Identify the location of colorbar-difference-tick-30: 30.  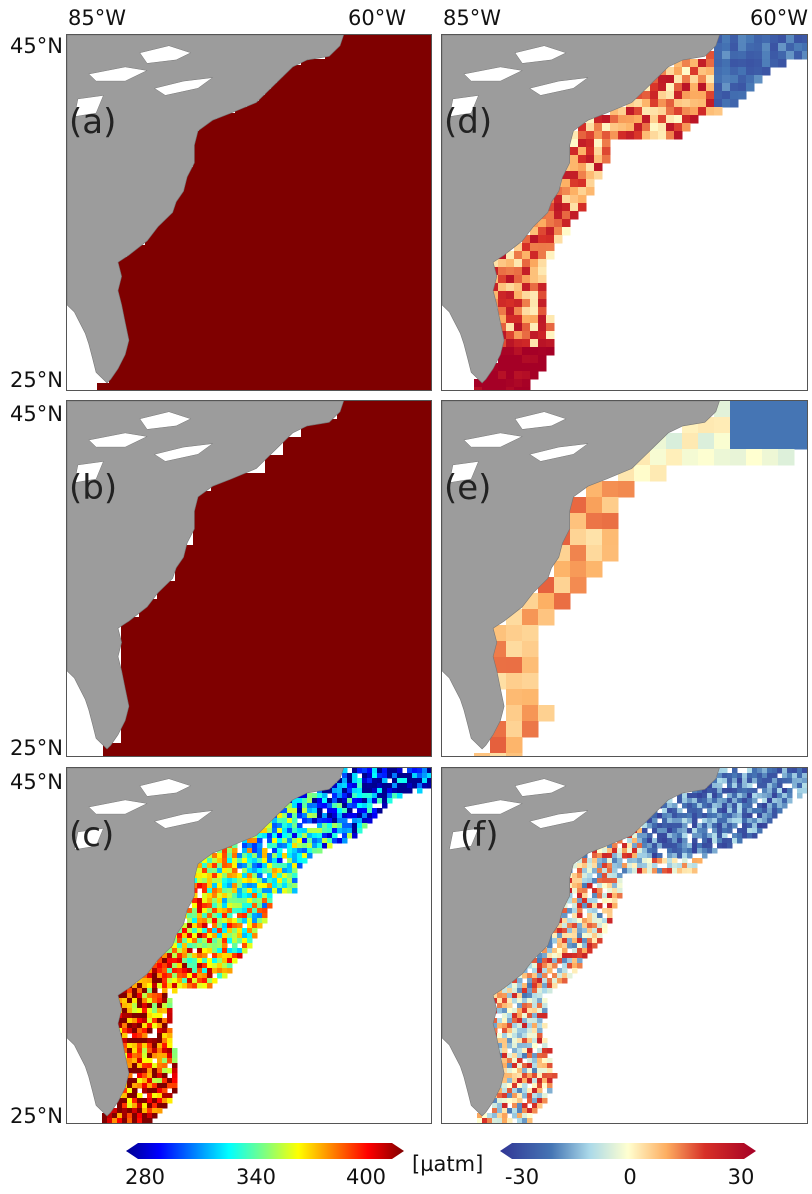
(741, 1177).